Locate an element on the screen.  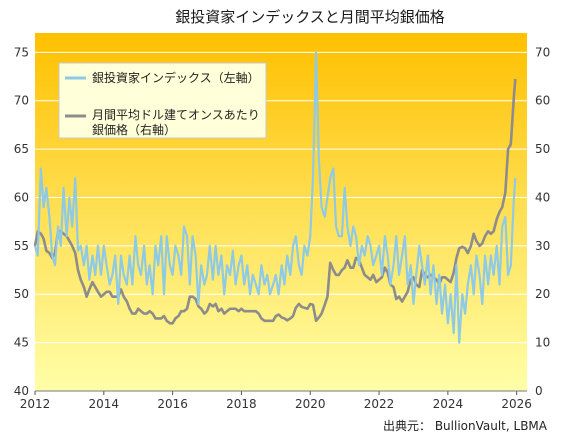
x-tick-label: 2016 is located at coordinates (172, 404).